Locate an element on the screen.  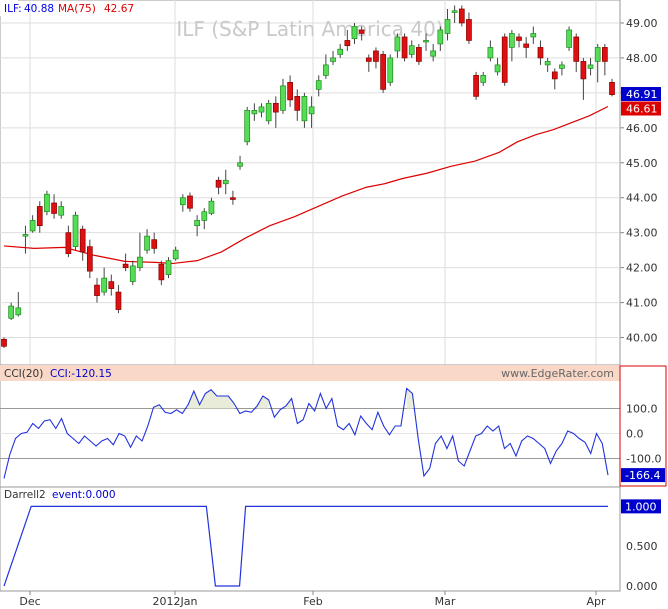
x-tick-label: Mar is located at coordinates (445, 601).